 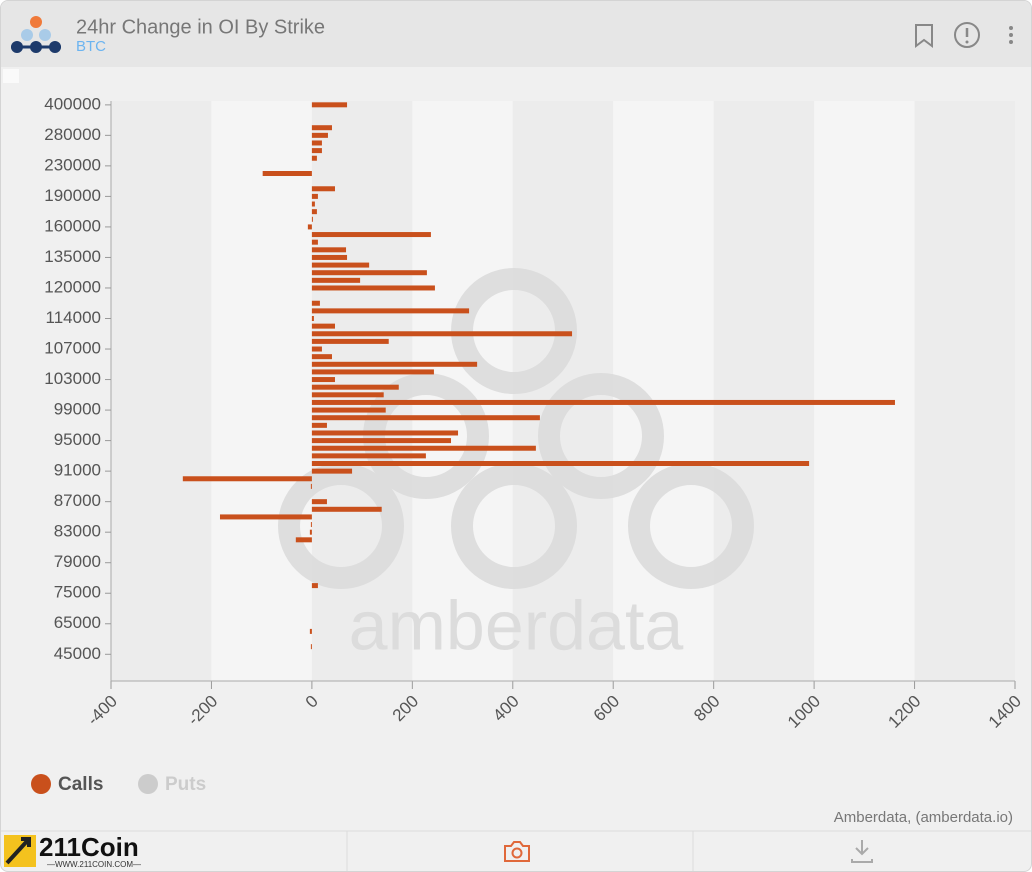 What do you see at coordinates (1005, 712) in the screenshot?
I see `x-tick-label: 1400` at bounding box center [1005, 712].